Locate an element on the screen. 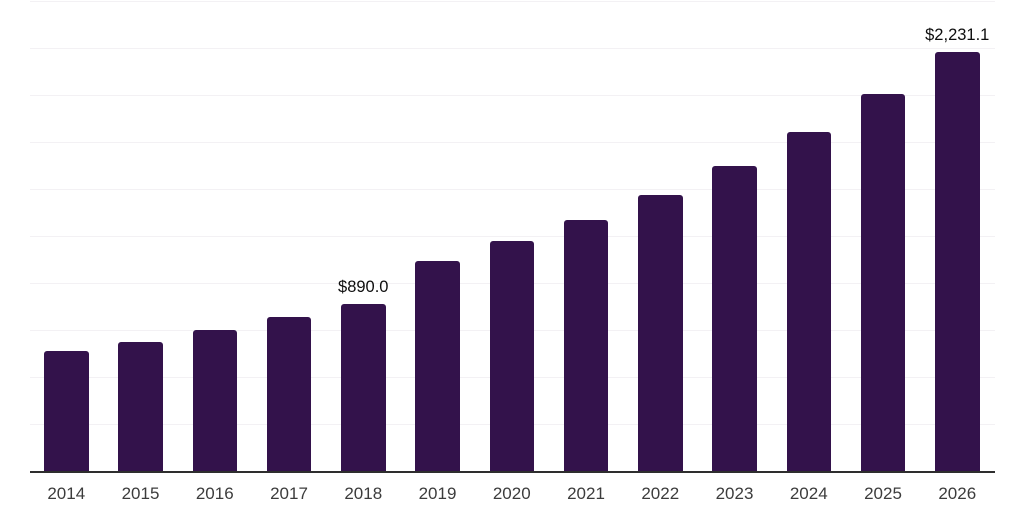 The image size is (1024, 512). bar-2021 is located at coordinates (586, 345).